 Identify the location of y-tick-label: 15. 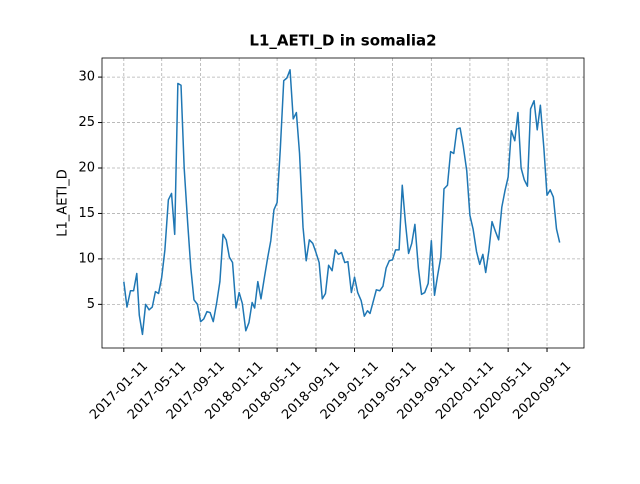
(86, 213).